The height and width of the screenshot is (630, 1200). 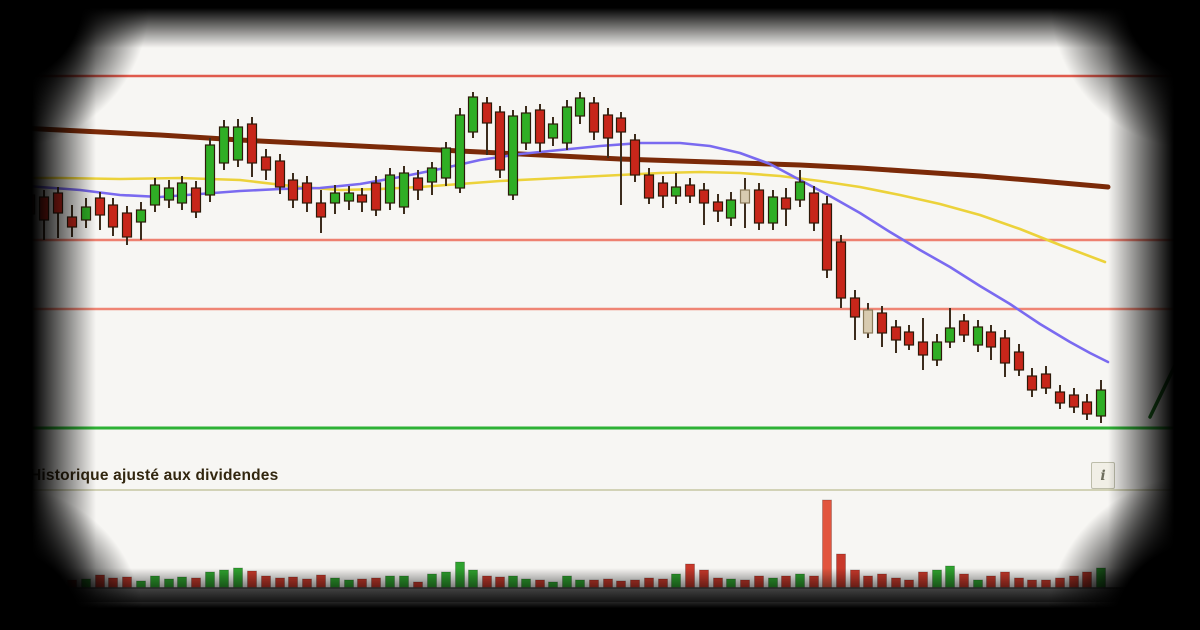 I want to click on volume-panel-title: Historique ajusté aux dividendes, so click(x=154, y=475).